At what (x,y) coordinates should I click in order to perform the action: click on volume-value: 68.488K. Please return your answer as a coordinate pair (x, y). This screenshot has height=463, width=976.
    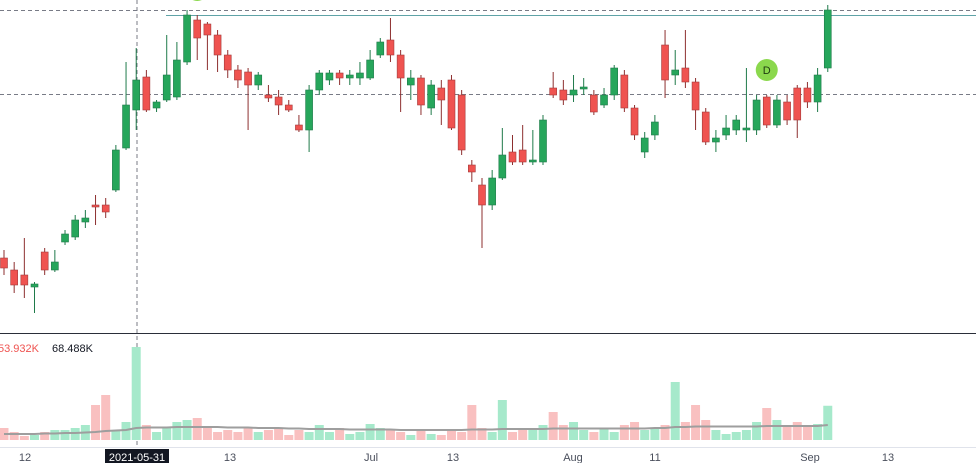
    Looking at the image, I should click on (73, 349).